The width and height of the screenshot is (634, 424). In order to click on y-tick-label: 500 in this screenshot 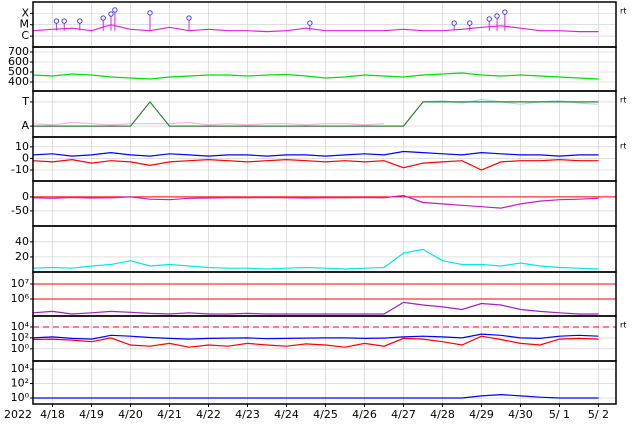, I will do `click(18, 71)`.